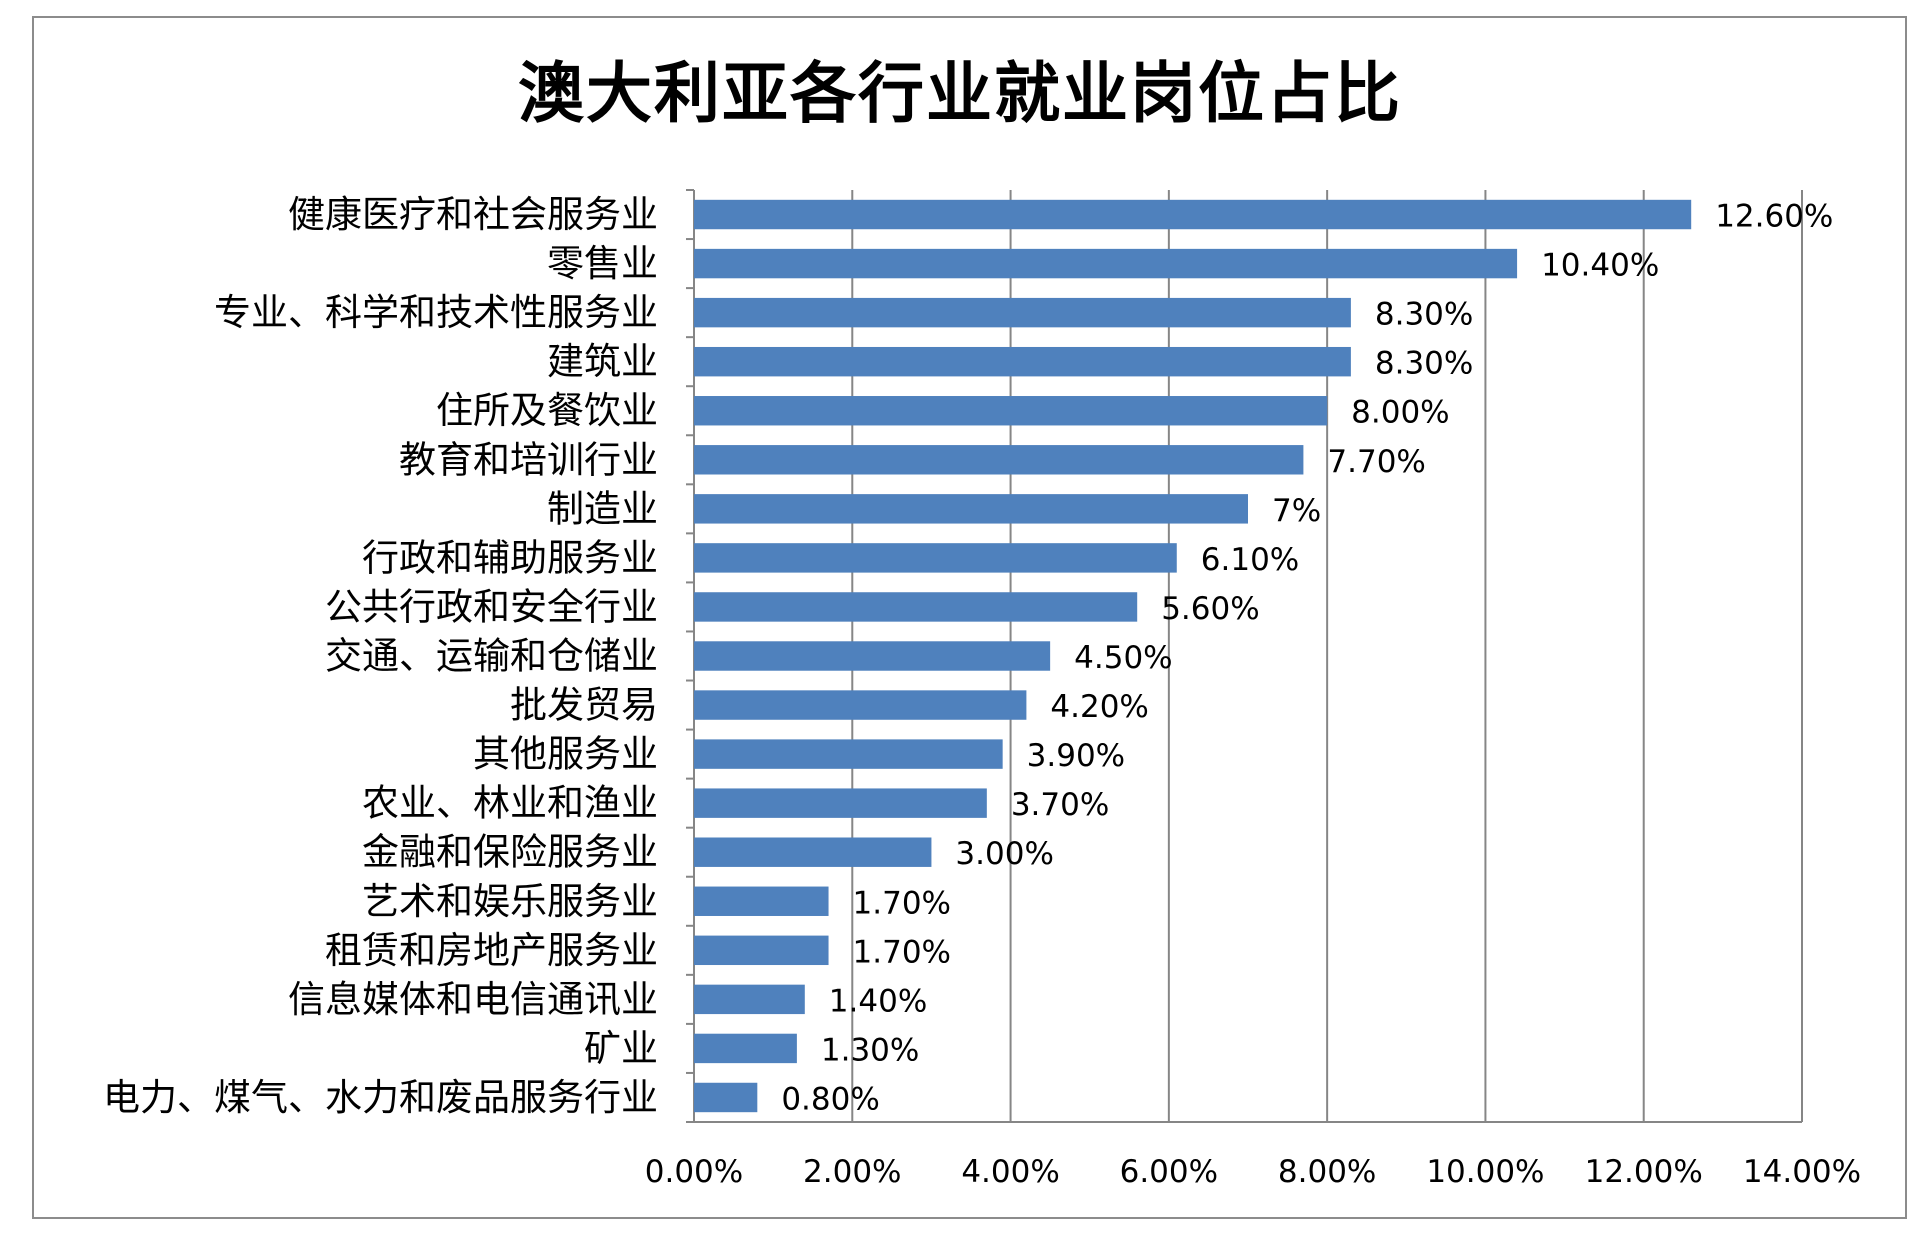  I want to click on data-label-2: 8.30%, so click(1424, 315).